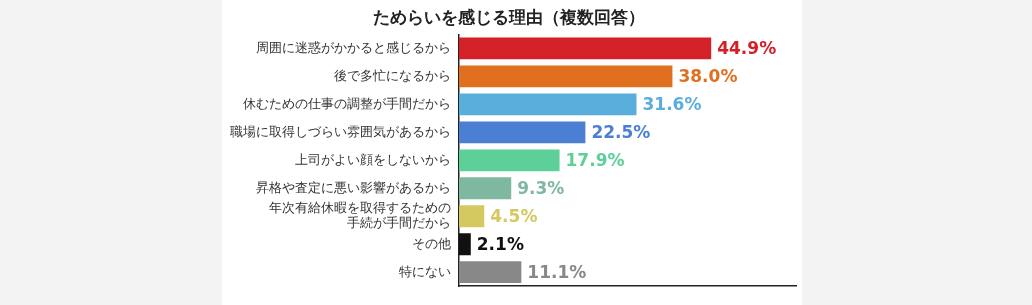 This screenshot has width=1032, height=305. What do you see at coordinates (509, 16) in the screenshot?
I see `chart-title: ためらいを感じる理由（複数回答）` at bounding box center [509, 16].